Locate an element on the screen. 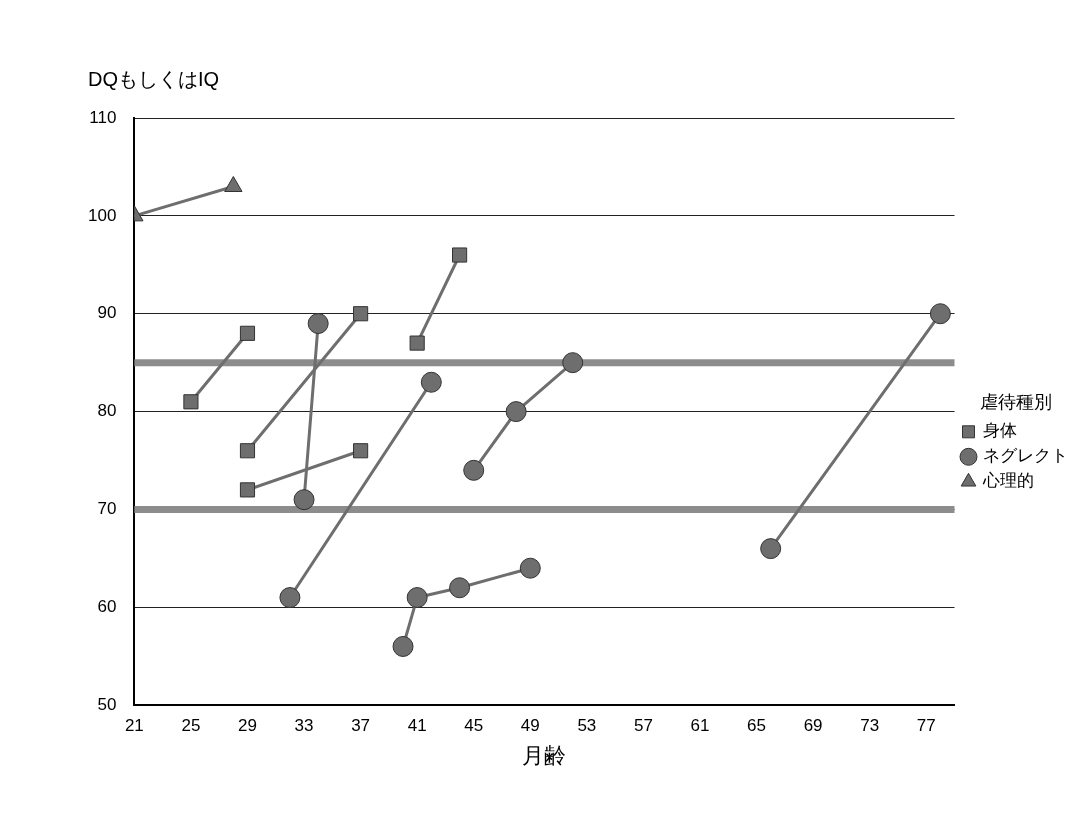 This screenshot has width=1090, height=814. legend-label: 心理的 is located at coordinates (1008, 481).